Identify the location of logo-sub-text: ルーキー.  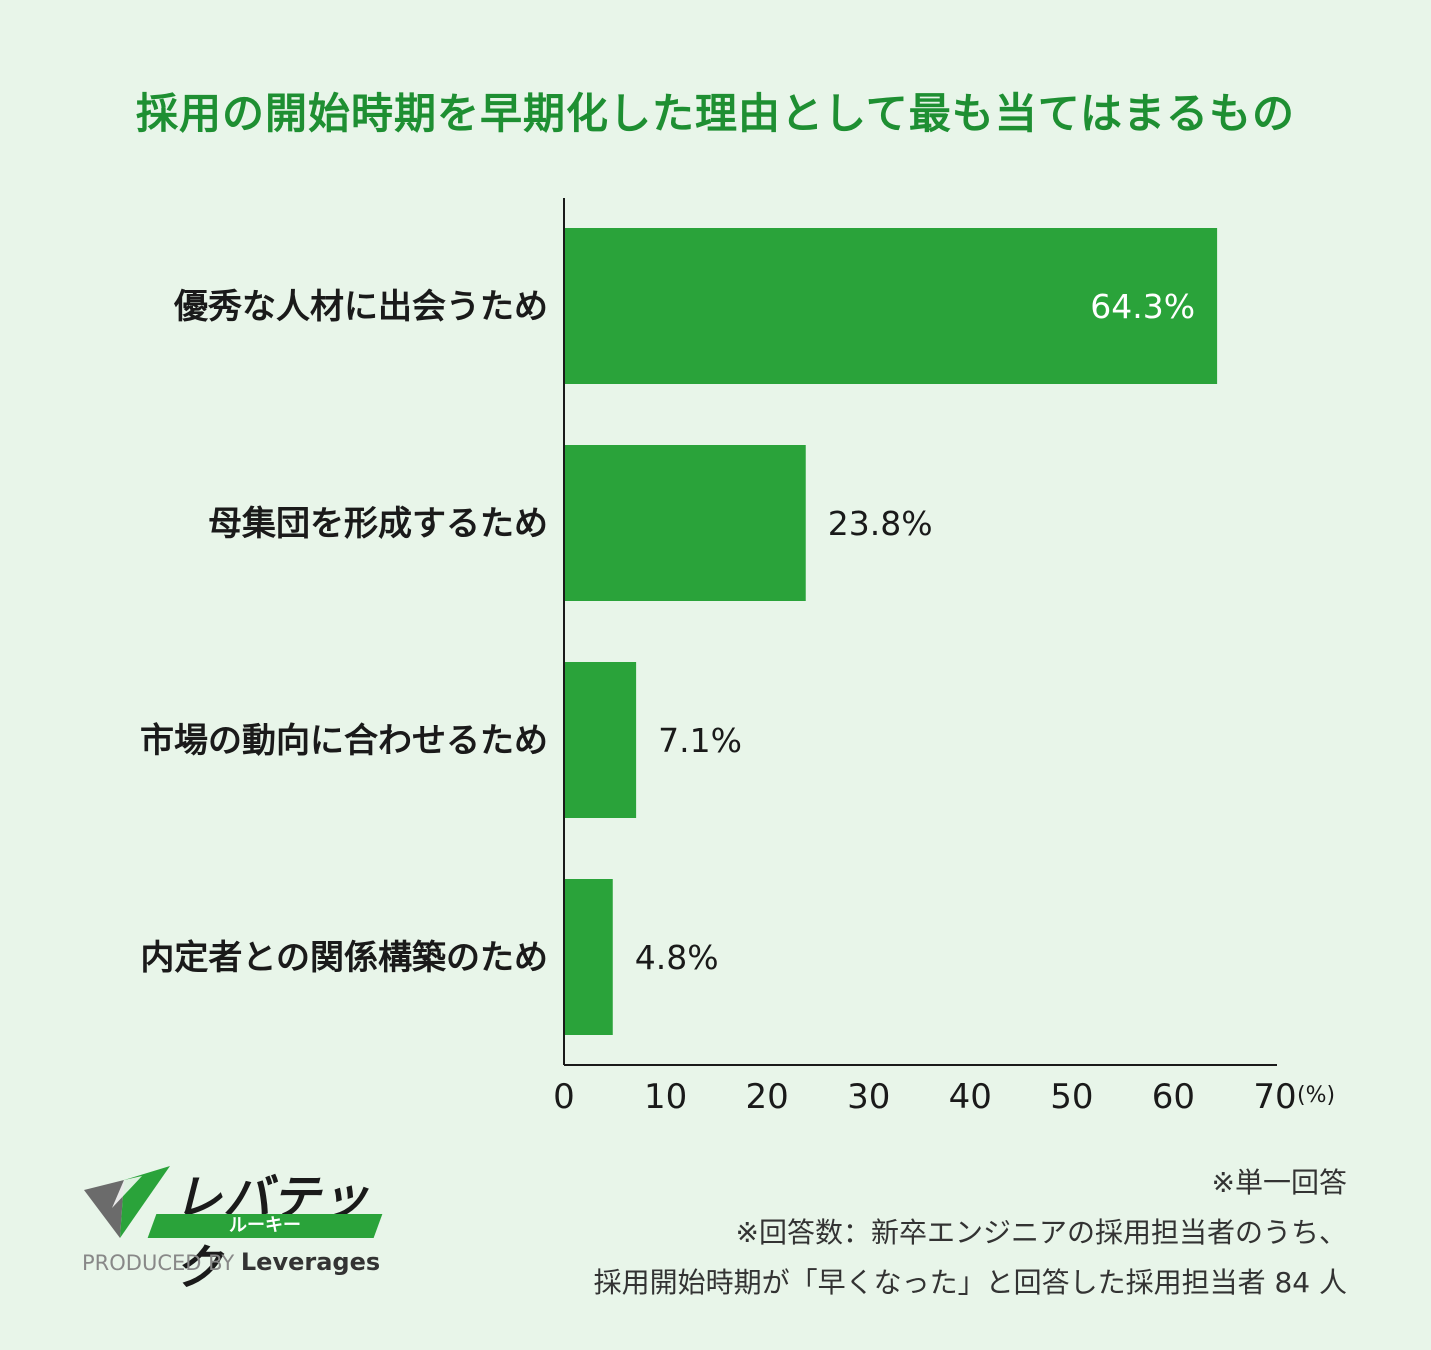
(265, 1225).